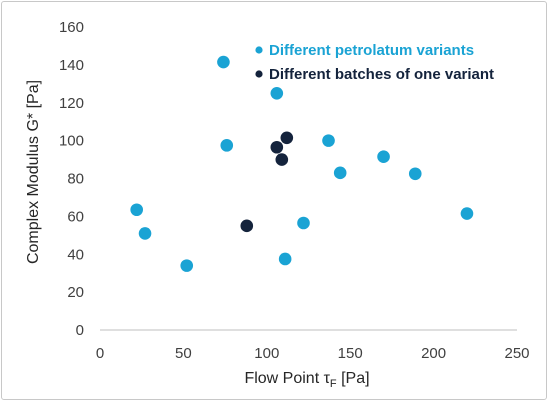  What do you see at coordinates (266, 353) in the screenshot?
I see `x-tick-label: 100` at bounding box center [266, 353].